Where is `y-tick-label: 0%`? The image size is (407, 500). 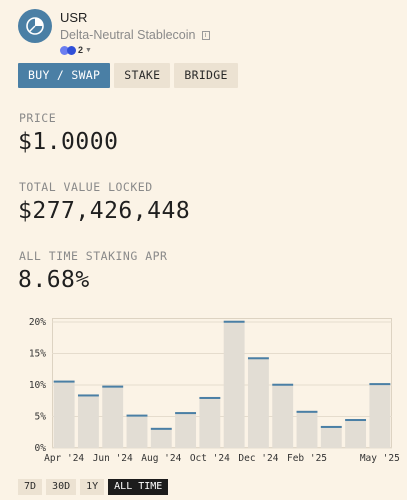 y-tick-label: 0% is located at coordinates (41, 448).